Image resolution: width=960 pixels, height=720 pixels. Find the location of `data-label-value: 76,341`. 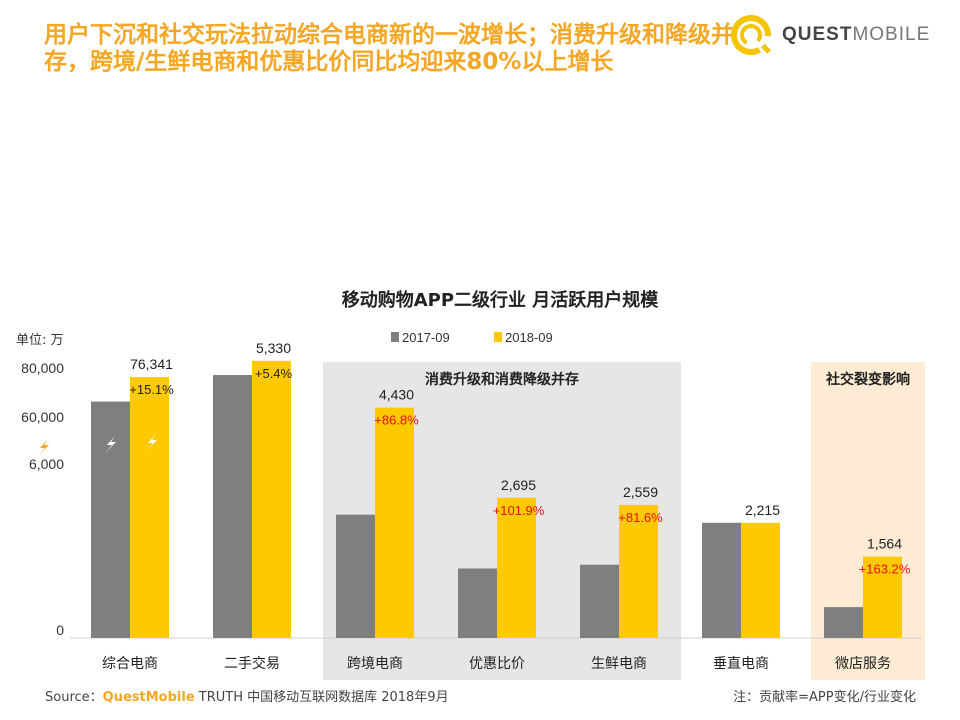

data-label-value: 76,341 is located at coordinates (151, 364).